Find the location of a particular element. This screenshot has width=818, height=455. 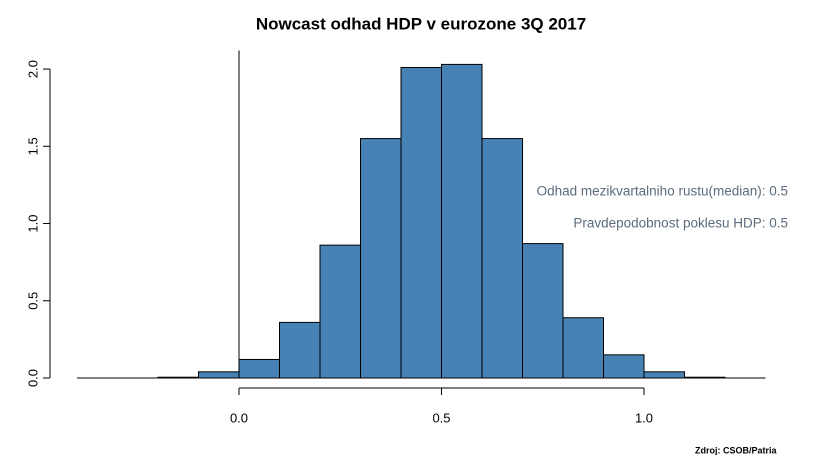

annotation: Pravdepodobnost poklesu HDP: 0.5 is located at coordinates (680, 223).